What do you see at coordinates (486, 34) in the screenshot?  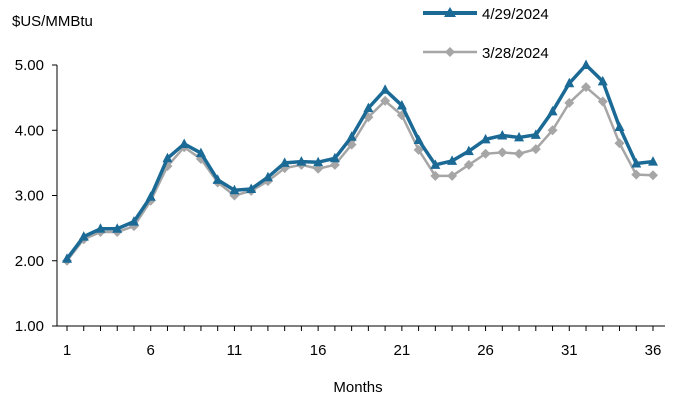 I see `legend: 4/29/2024 3/28/2024` at bounding box center [486, 34].